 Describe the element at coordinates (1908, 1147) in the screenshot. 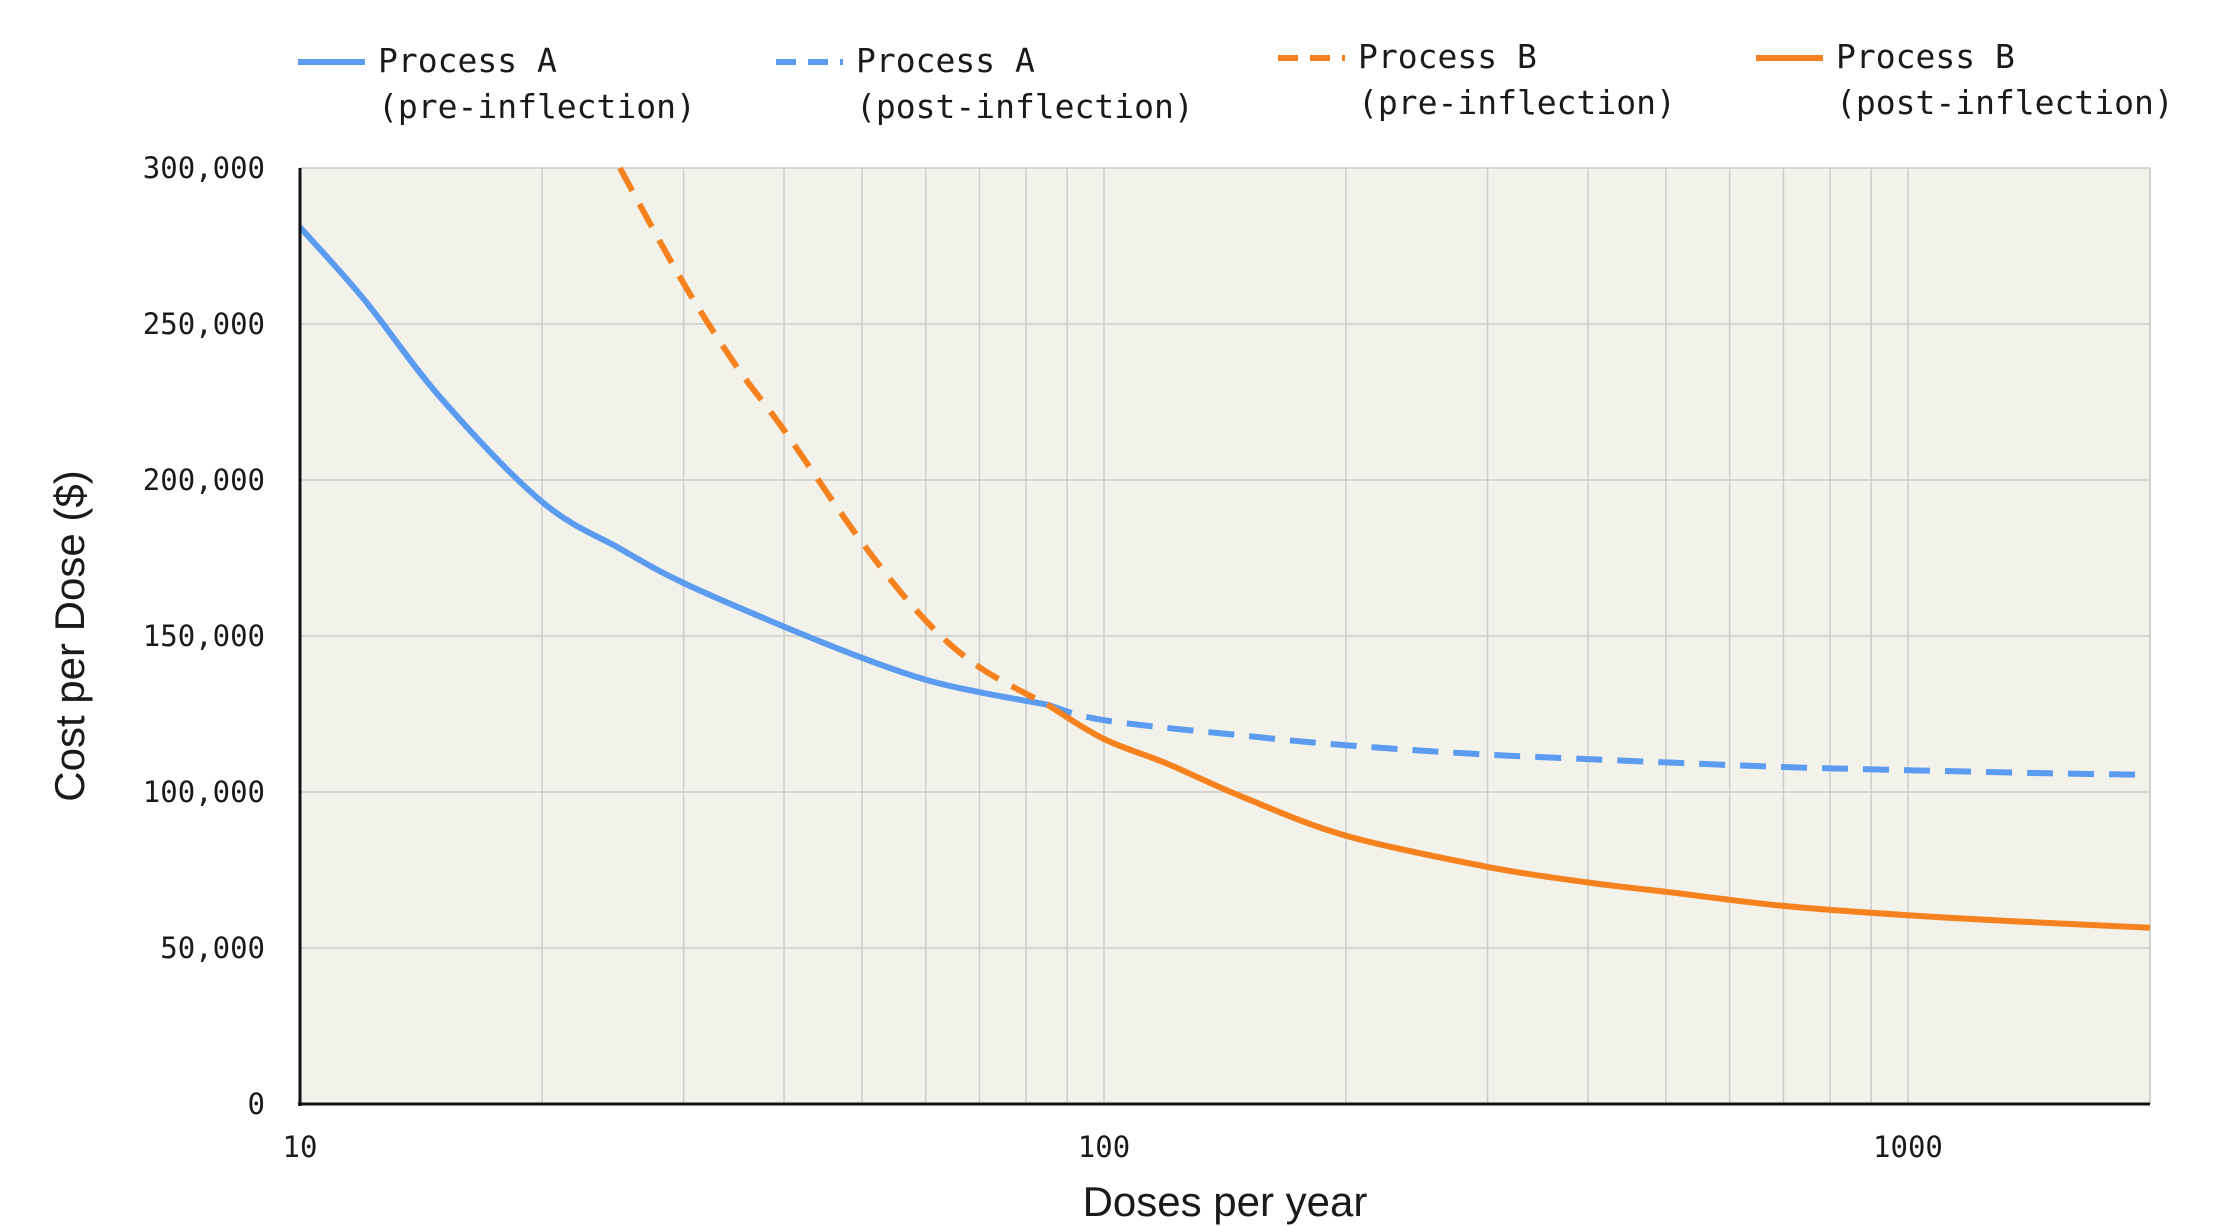

I see `x-tick-label: 1000` at that location.